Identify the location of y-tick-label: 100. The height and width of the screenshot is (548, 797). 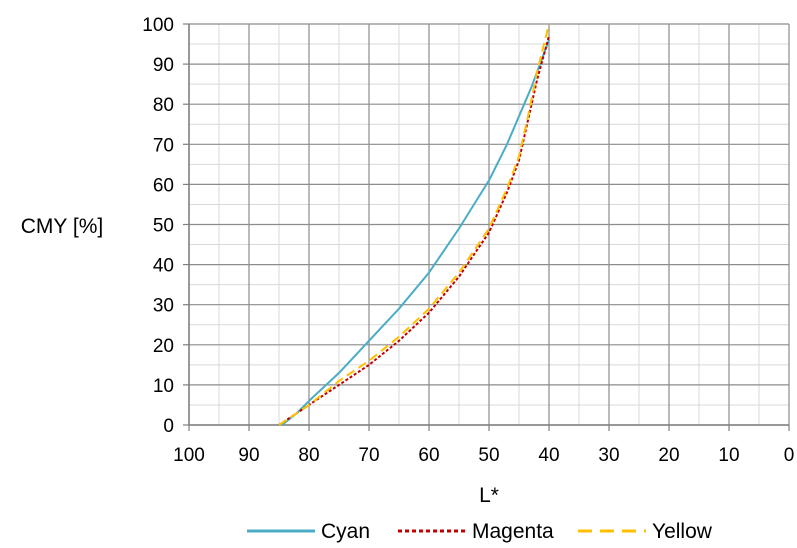
(158, 25).